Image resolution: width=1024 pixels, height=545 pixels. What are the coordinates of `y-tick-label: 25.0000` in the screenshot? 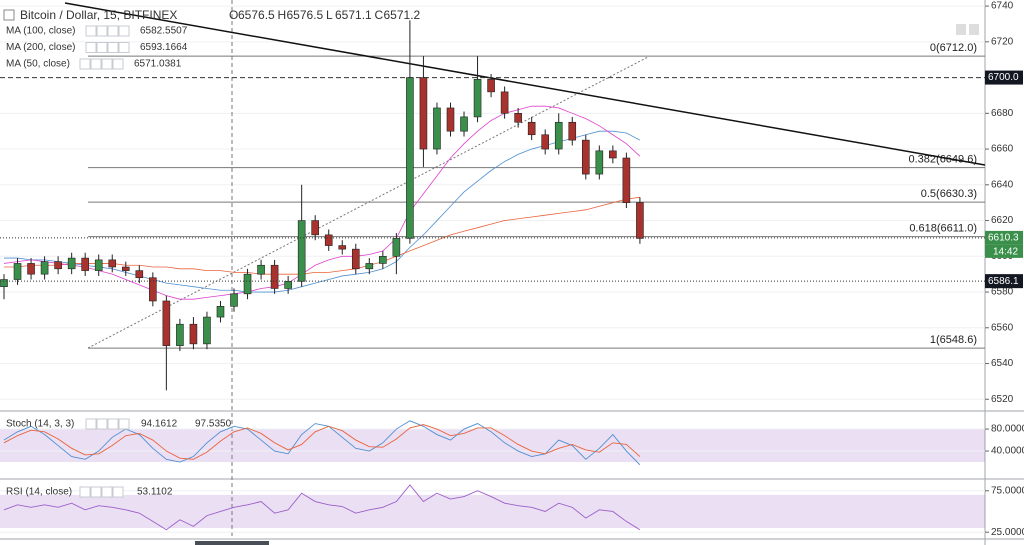 It's located at (1007, 532).